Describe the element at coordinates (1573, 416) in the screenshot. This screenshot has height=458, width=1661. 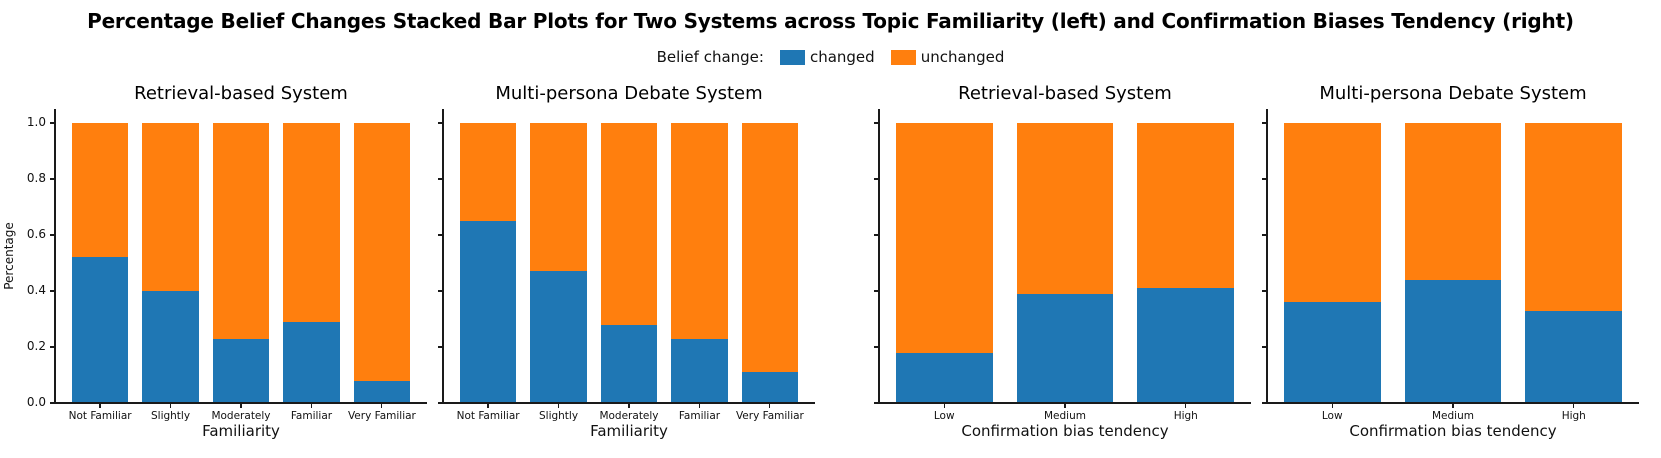
I see `x-tick-label: High` at that location.